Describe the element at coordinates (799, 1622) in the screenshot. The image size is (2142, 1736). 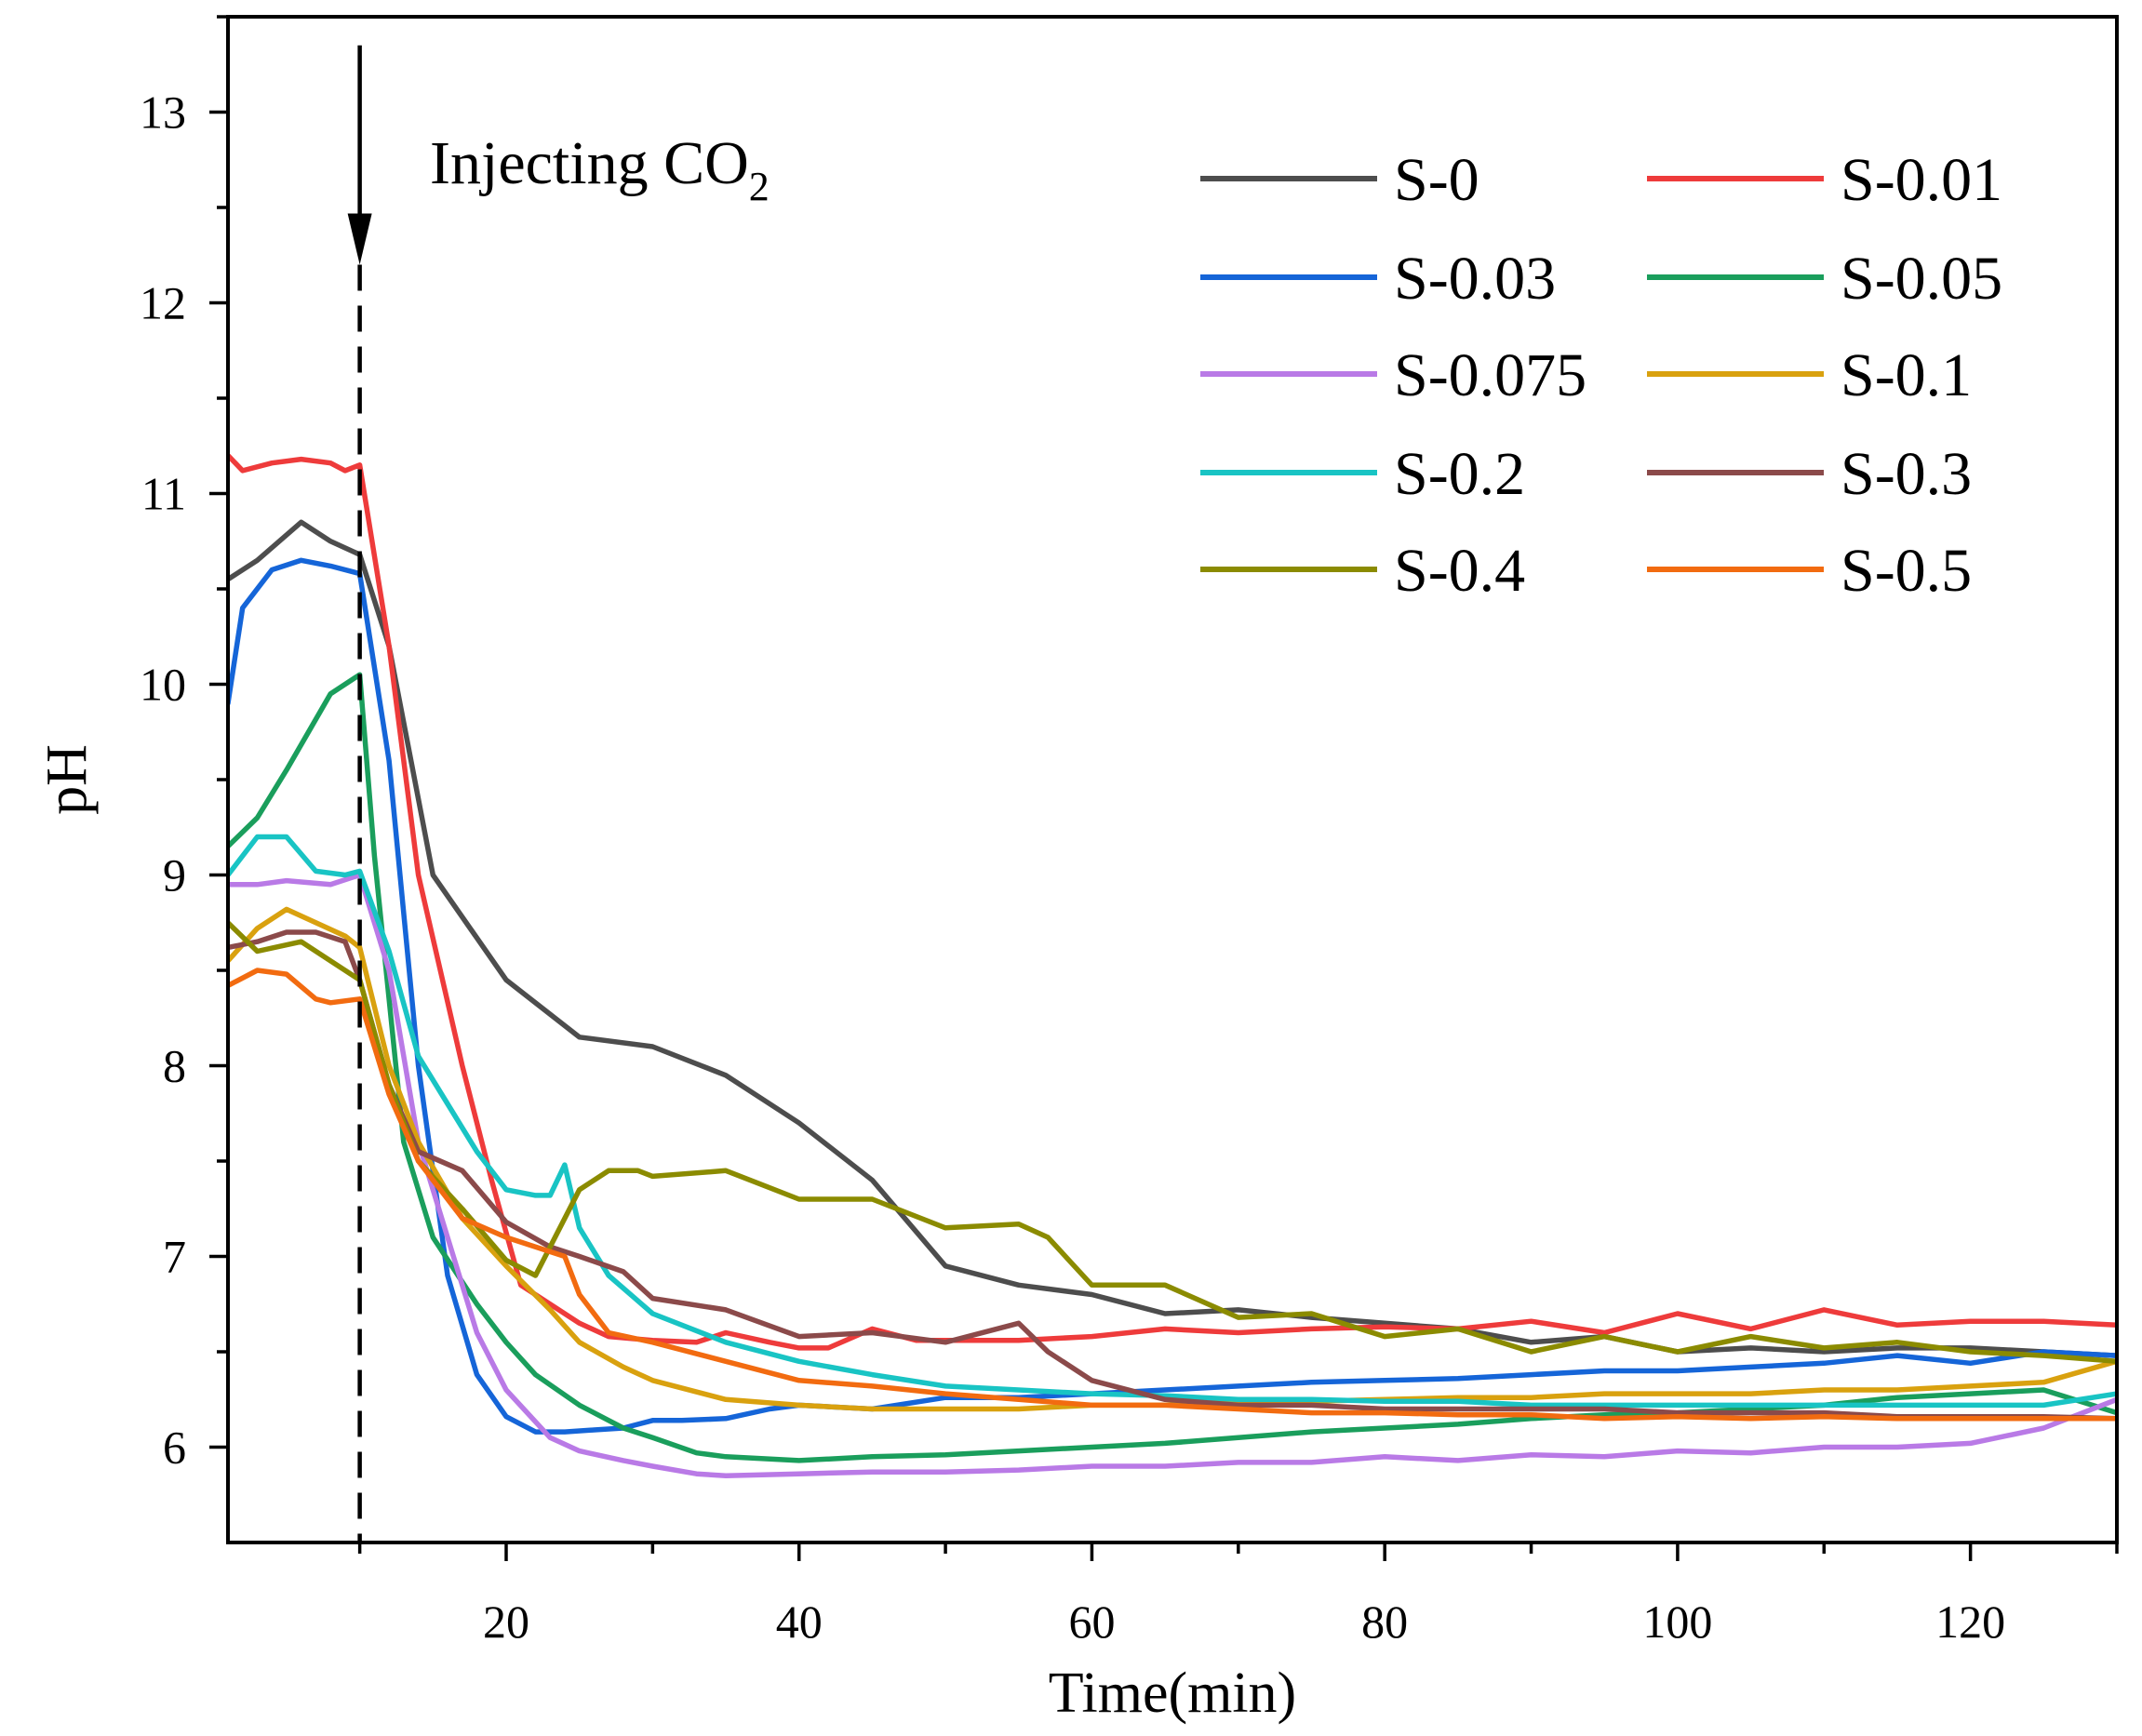
I see `x-tick-label: 40` at that location.